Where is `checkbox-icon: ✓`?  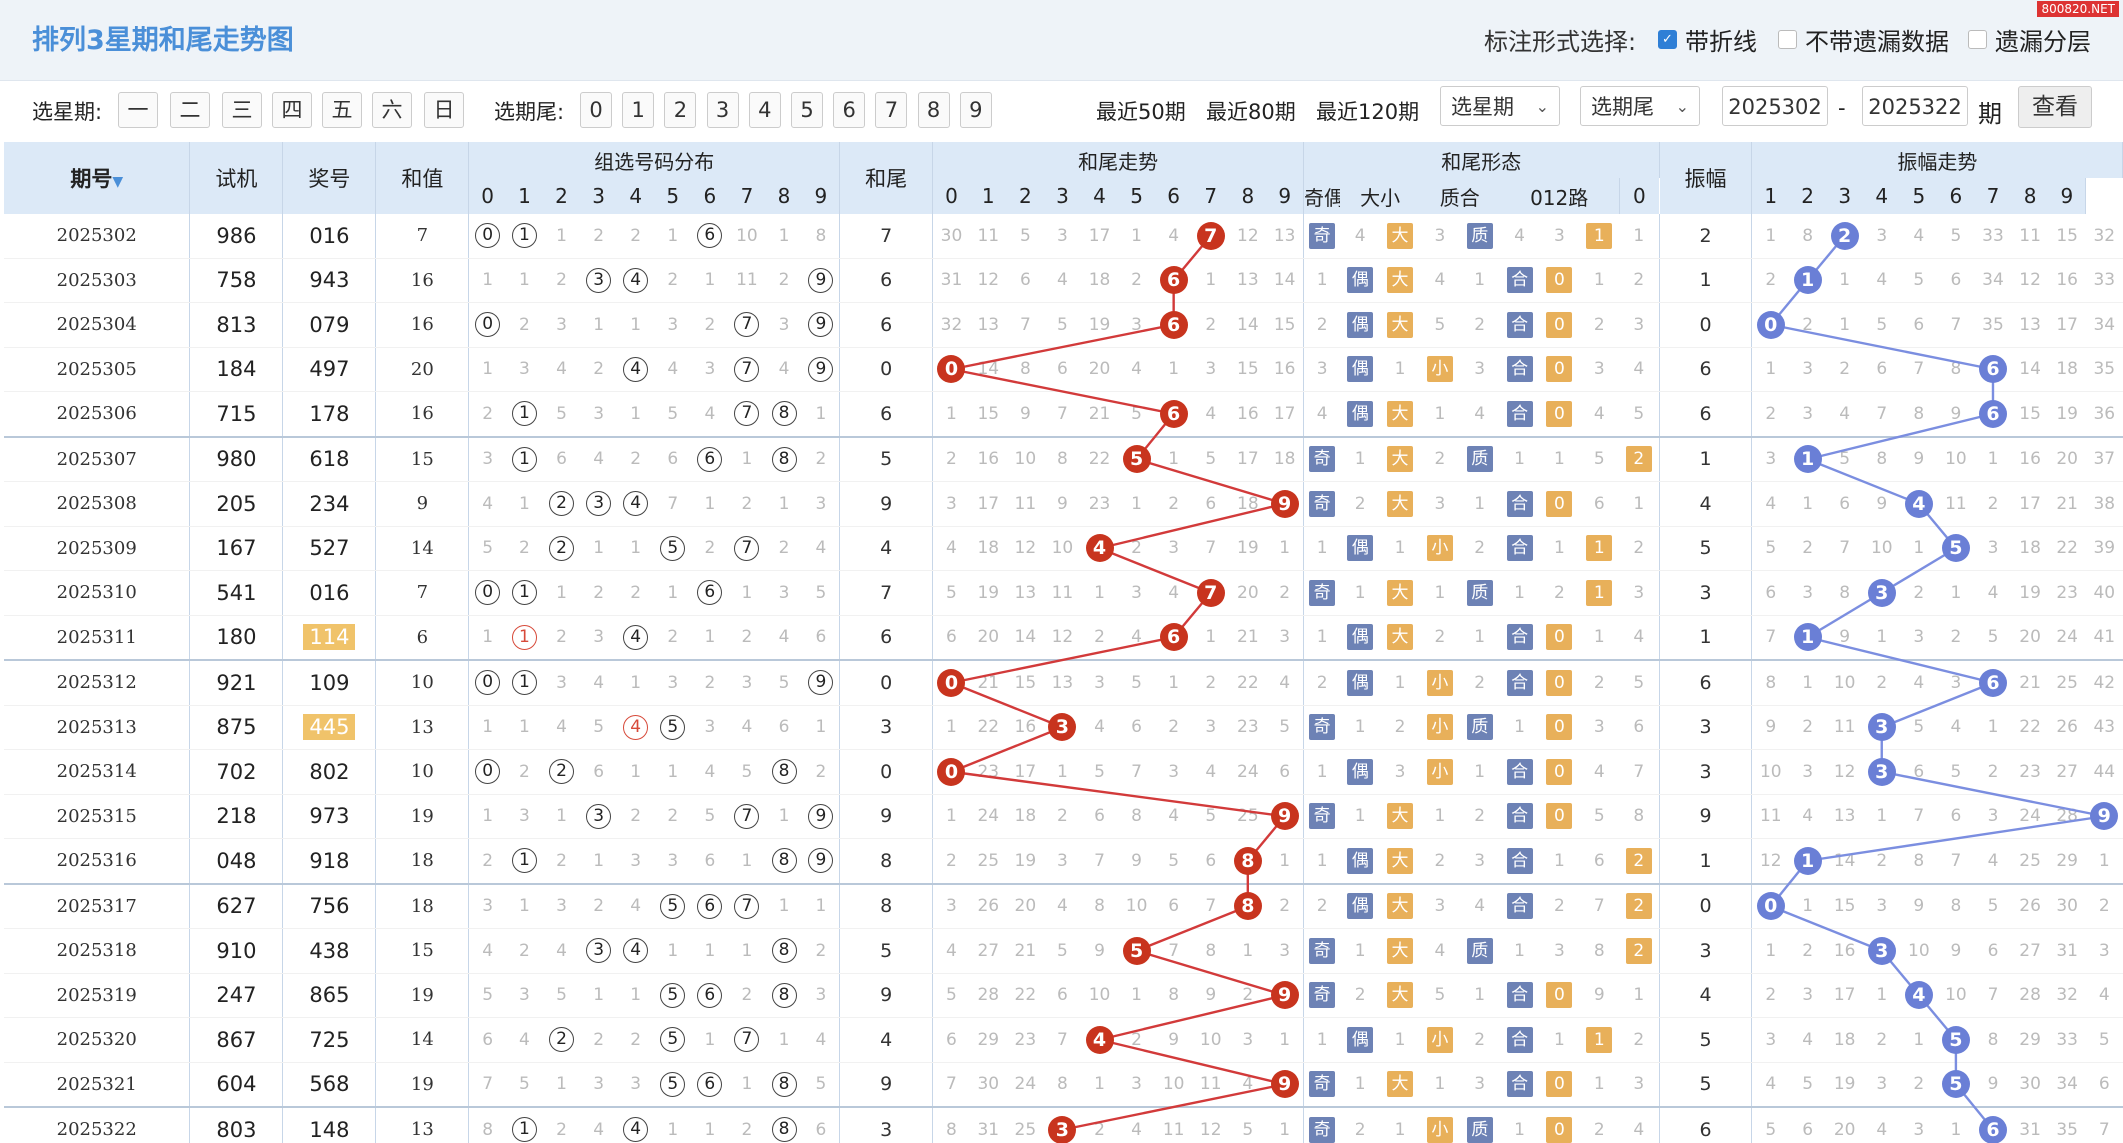
checkbox-icon: ✓ is located at coordinates (1667, 39).